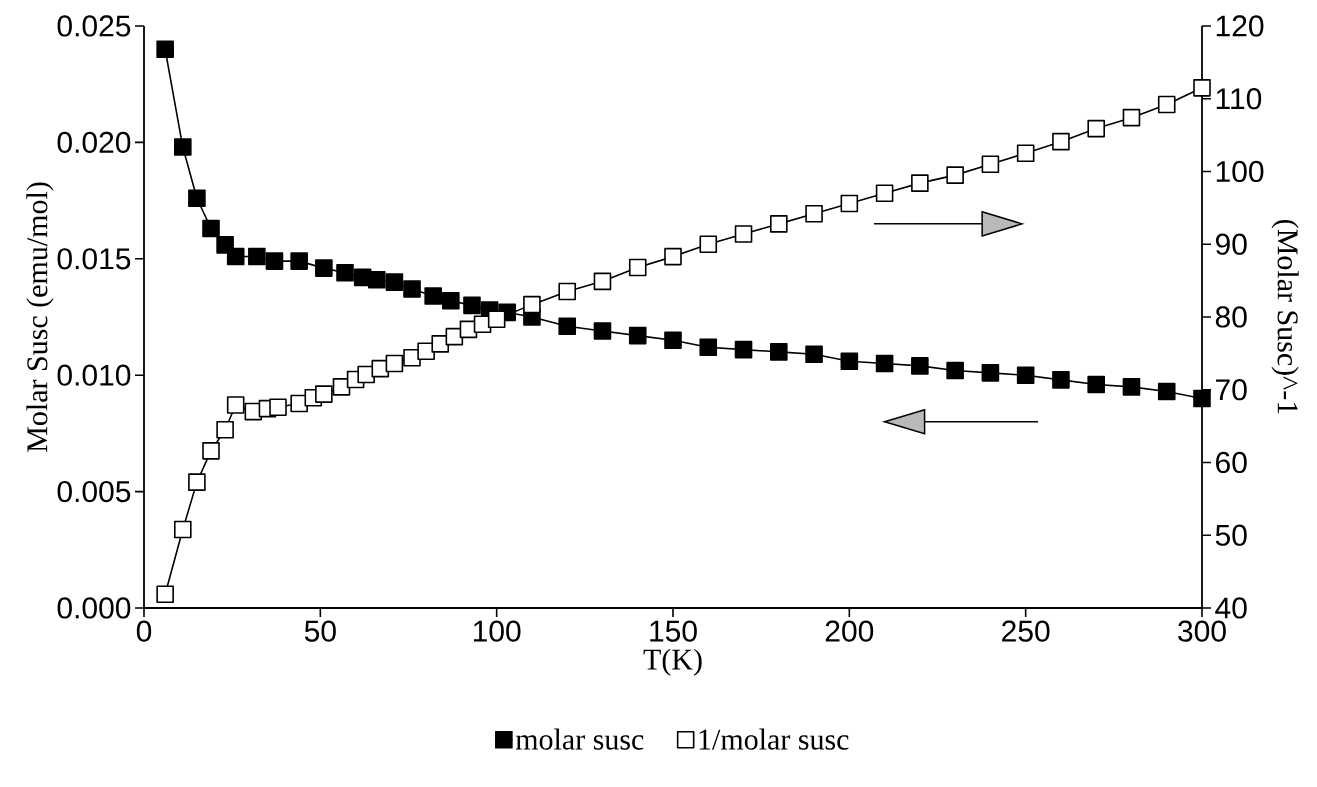 The width and height of the screenshot is (1317, 787). Describe the element at coordinates (94, 375) in the screenshot. I see `y-tick-label: 0.010` at that location.